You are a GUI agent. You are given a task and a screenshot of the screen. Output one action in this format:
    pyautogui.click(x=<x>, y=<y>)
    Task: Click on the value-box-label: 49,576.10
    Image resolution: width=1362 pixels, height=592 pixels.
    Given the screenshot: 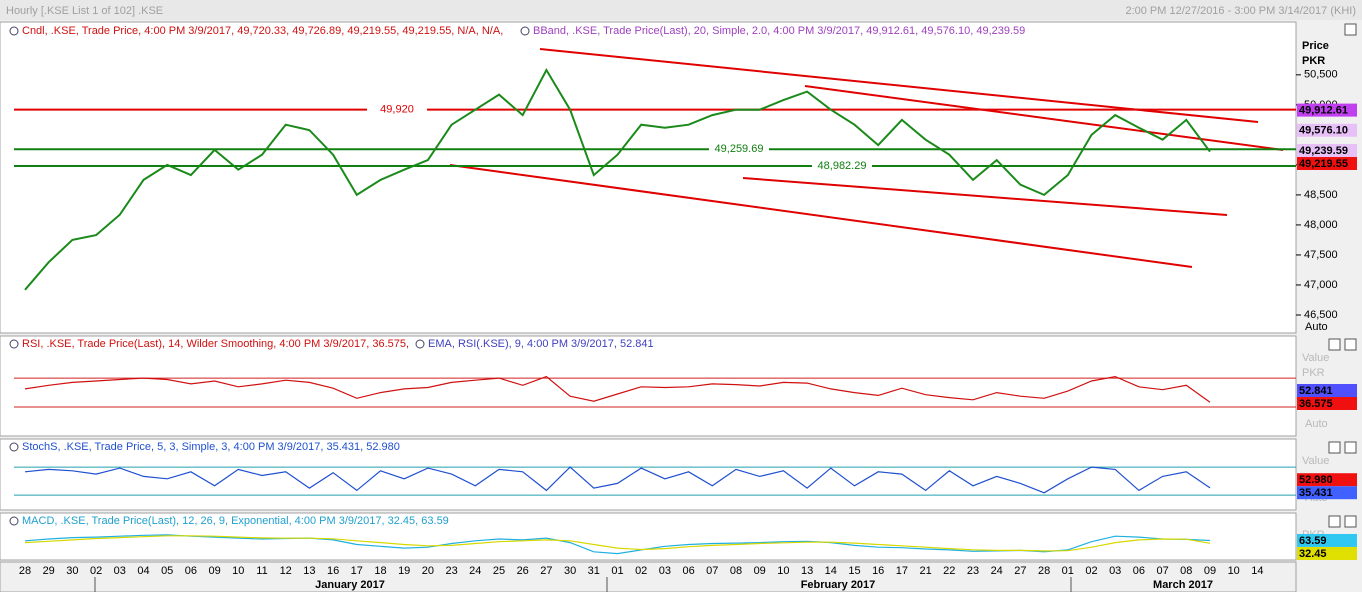 What is the action you would take?
    pyautogui.click(x=1323, y=131)
    